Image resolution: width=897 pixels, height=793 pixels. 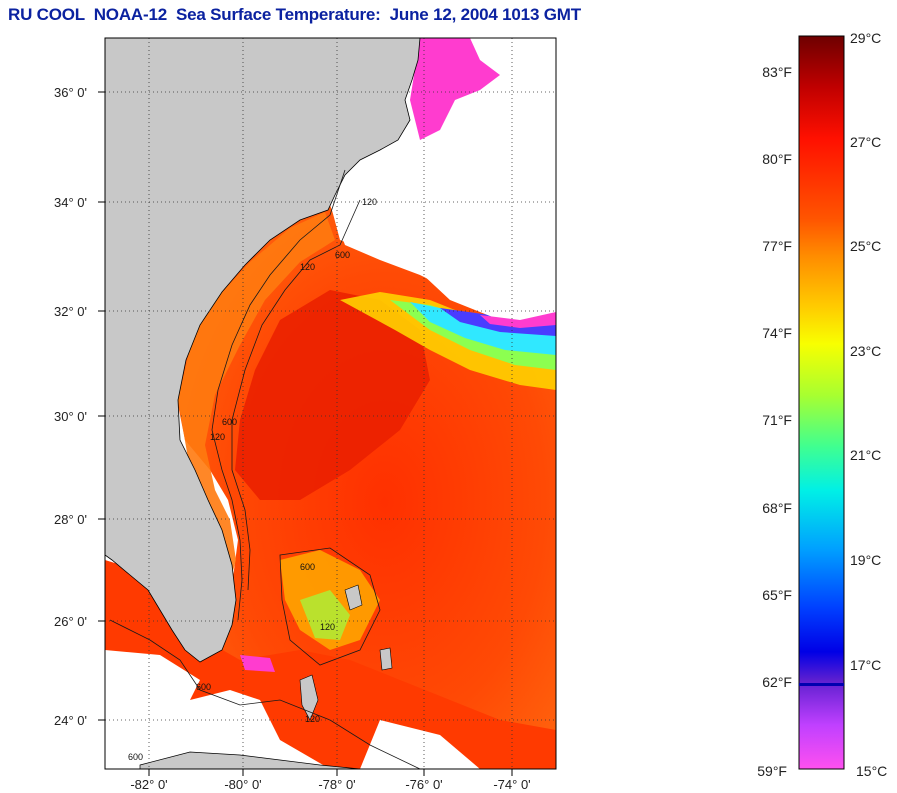 What do you see at coordinates (865, 142) in the screenshot?
I see `colorbar-c-label: 27°C` at bounding box center [865, 142].